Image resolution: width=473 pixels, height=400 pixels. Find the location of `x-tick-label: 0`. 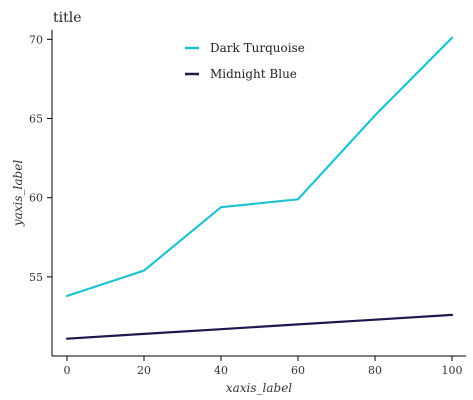

x-tick-label: 0 is located at coordinates (67, 370).